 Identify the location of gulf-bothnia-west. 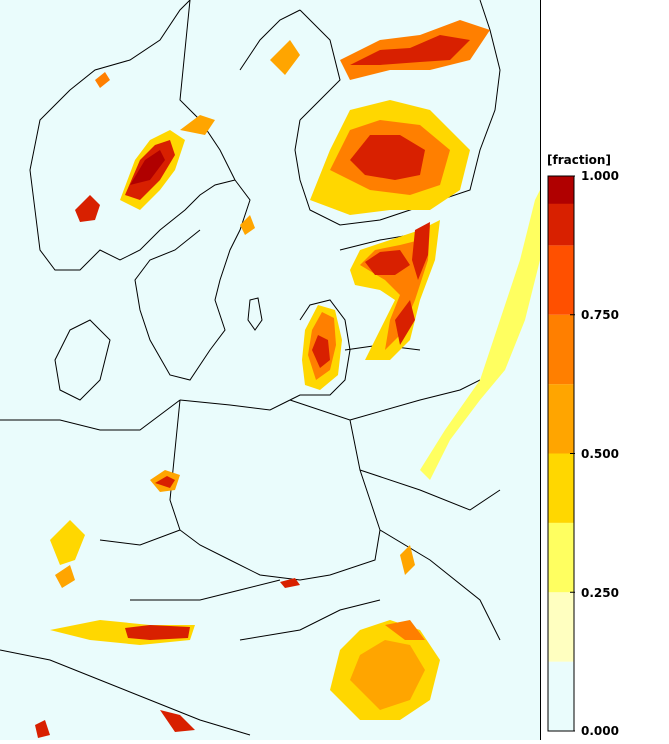
(270, 40).